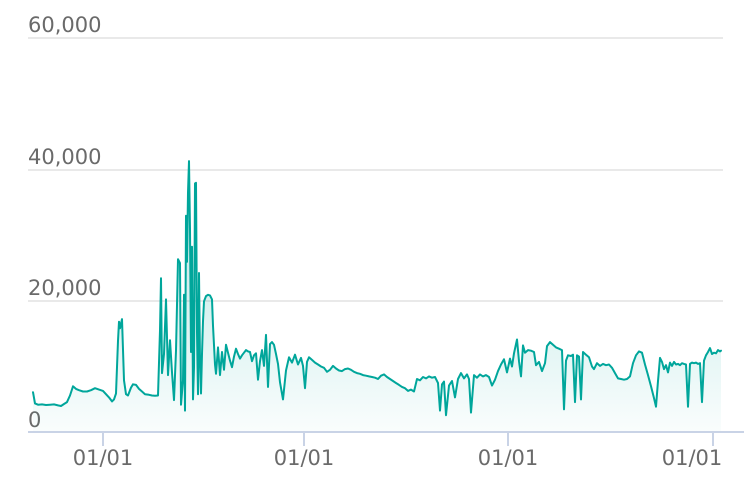  I want to click on y-axis-label: 20,000, so click(64, 288).